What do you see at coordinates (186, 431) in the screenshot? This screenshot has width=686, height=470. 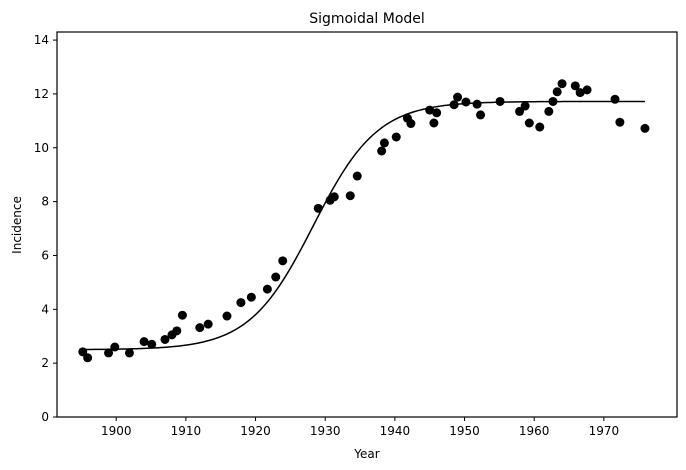 I see `x-tick-label: 1910` at bounding box center [186, 431].